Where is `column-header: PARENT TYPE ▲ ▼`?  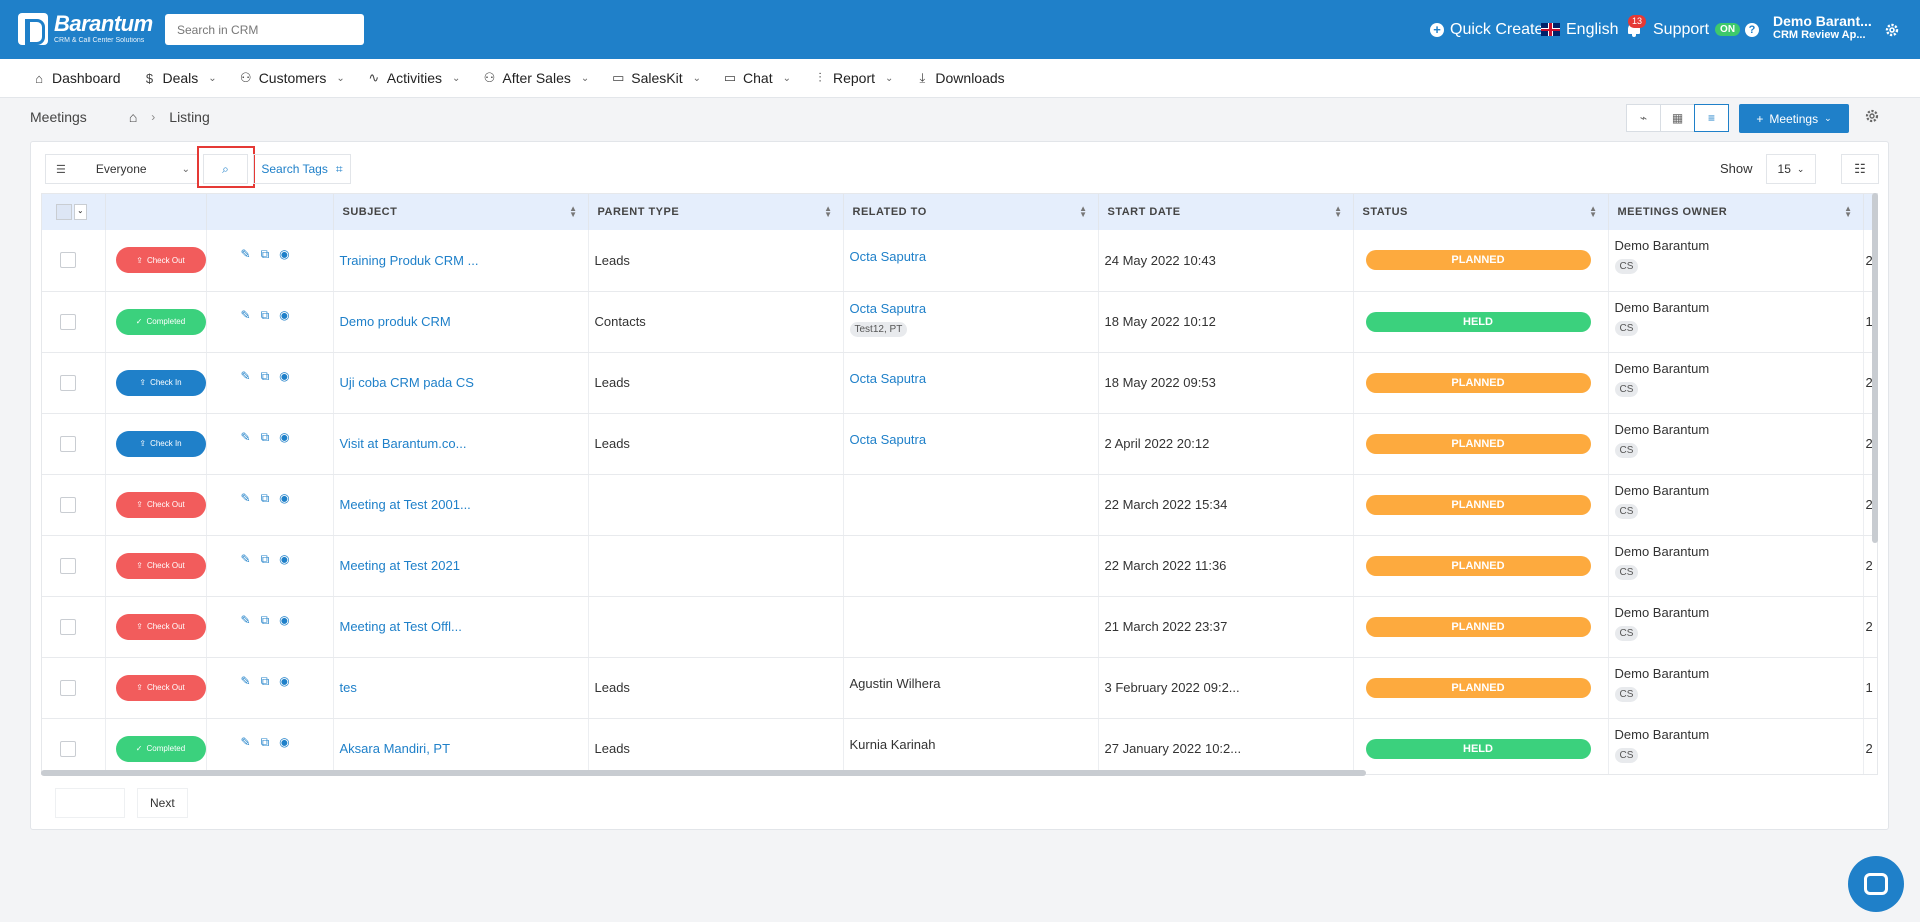
column-header: PARENT TYPE ▲ ▼ is located at coordinates (716, 212).